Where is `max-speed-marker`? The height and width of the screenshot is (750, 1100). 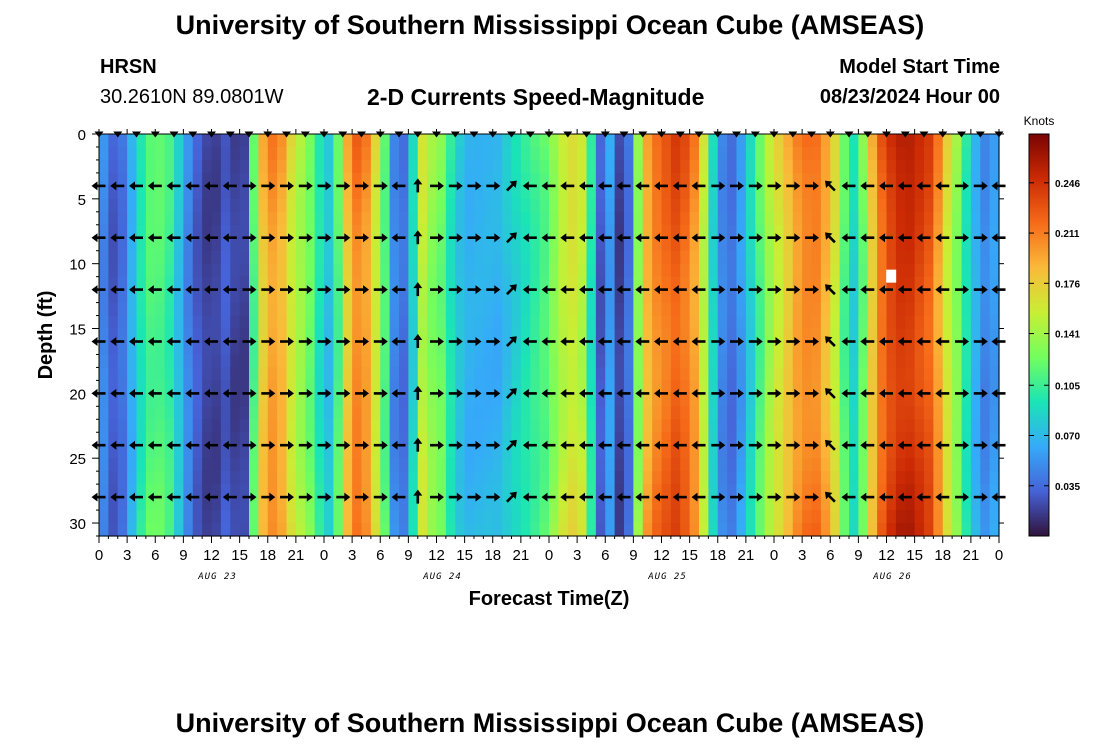
max-speed-marker is located at coordinates (891, 276).